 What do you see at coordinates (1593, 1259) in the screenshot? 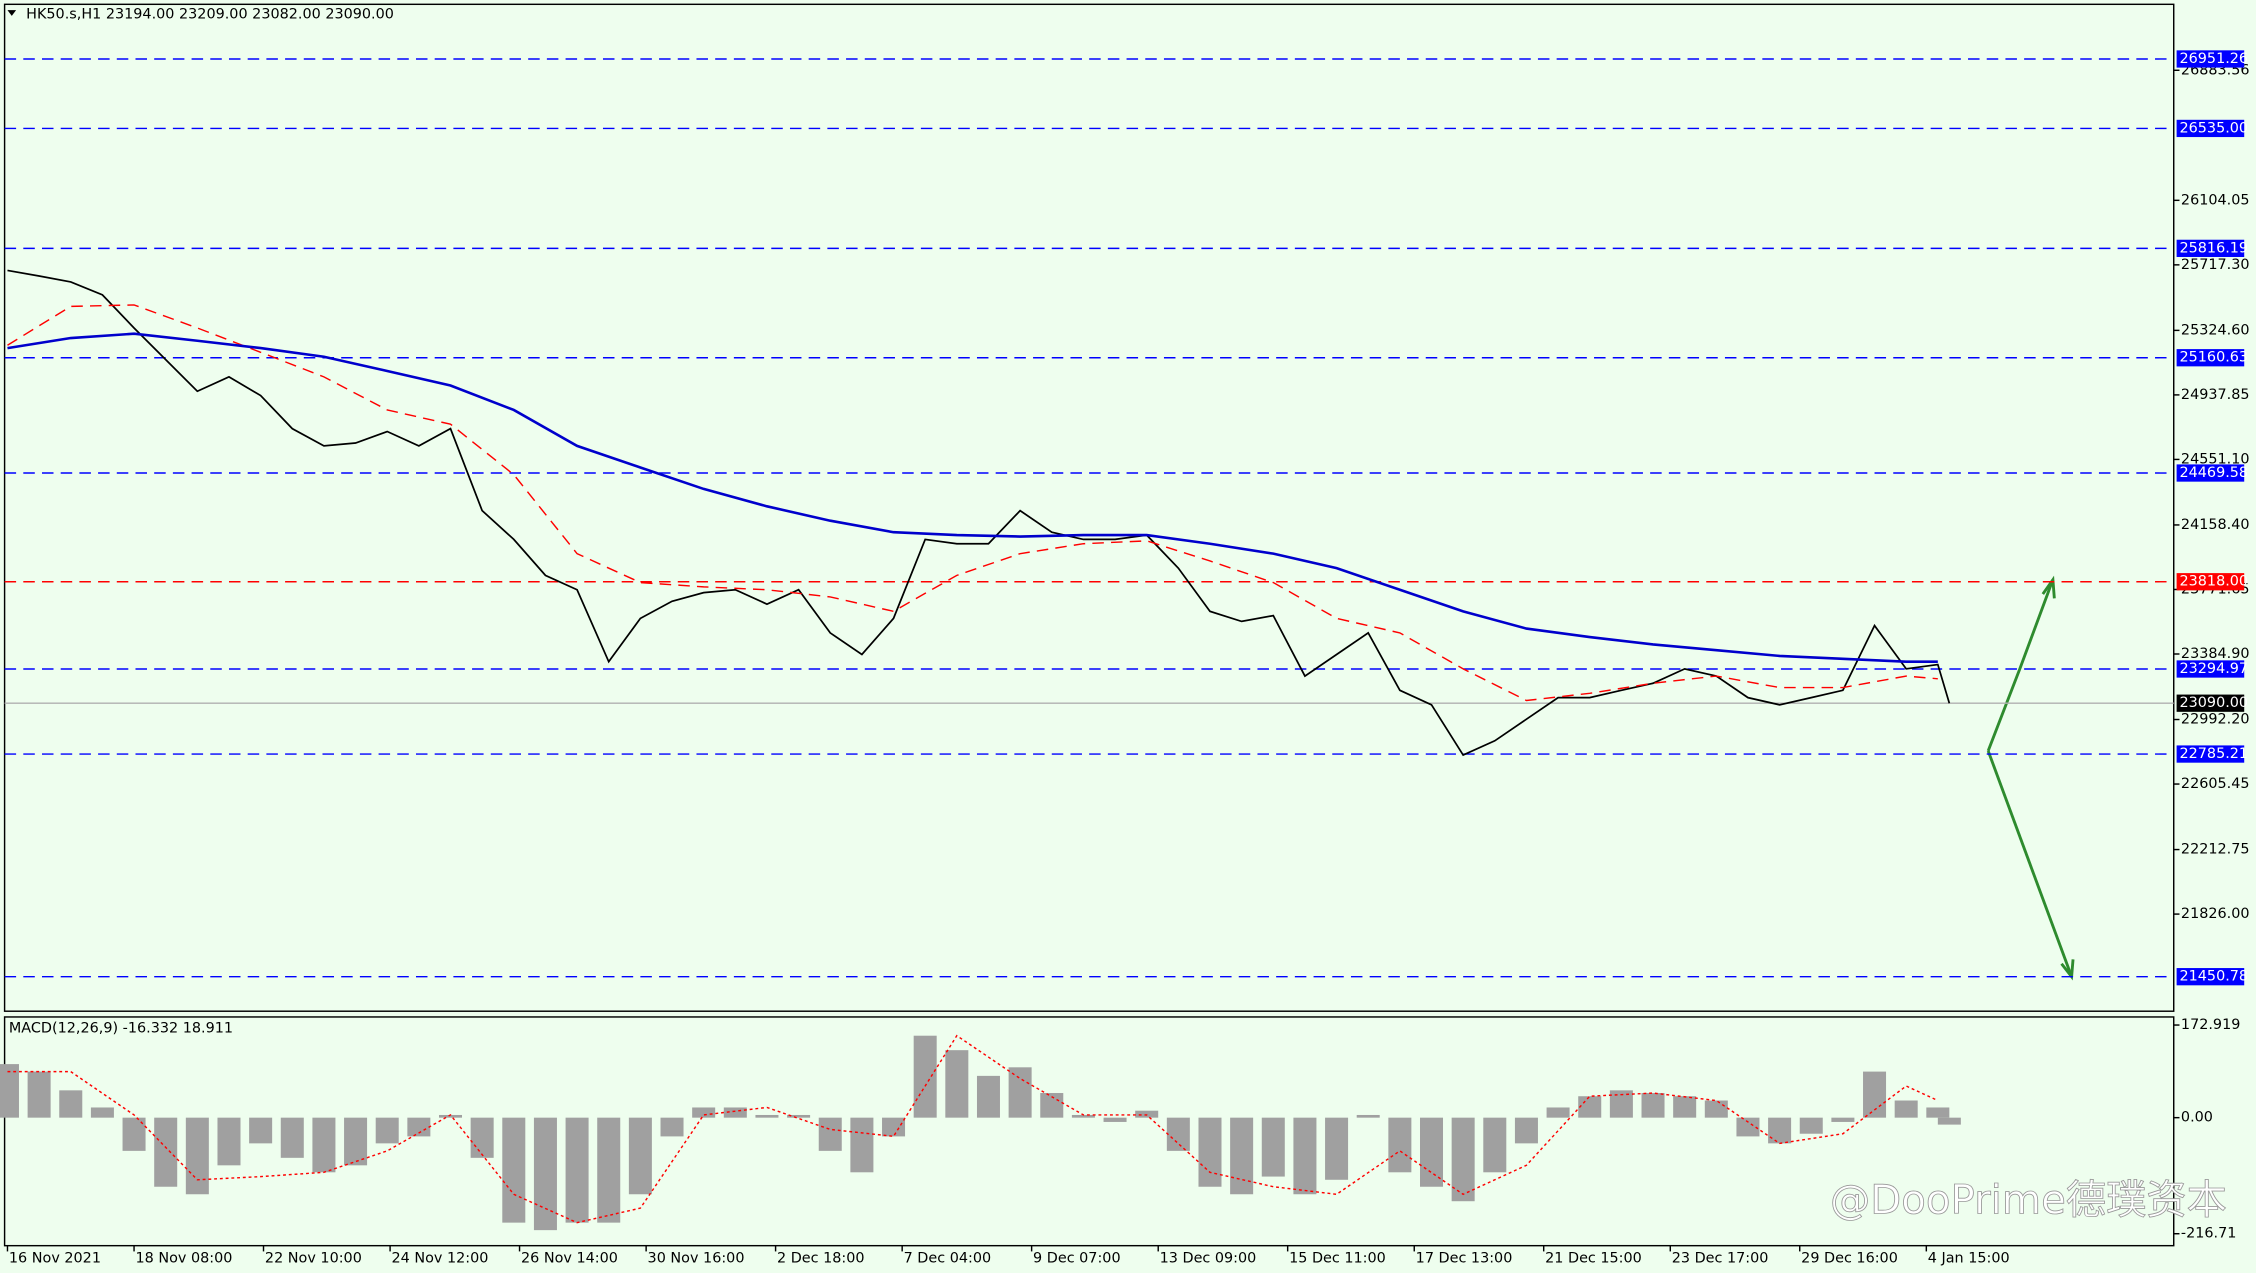
I see `x-tick-label: 21 Dec 15:00` at bounding box center [1593, 1259].